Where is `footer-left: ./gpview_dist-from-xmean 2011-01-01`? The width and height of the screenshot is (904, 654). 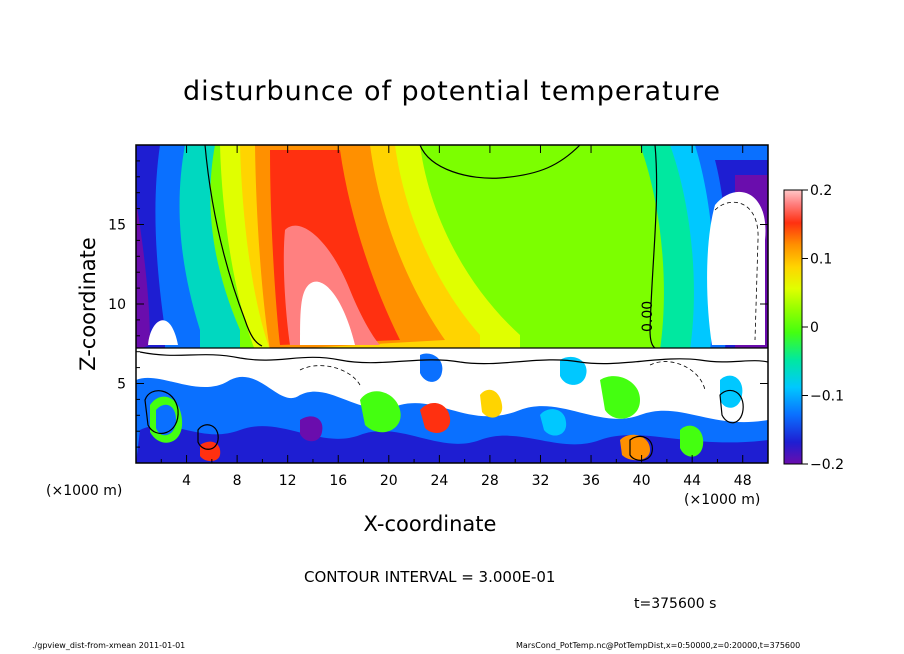 footer-left: ./gpview_dist-from-xmean 2011-01-01 is located at coordinates (109, 645).